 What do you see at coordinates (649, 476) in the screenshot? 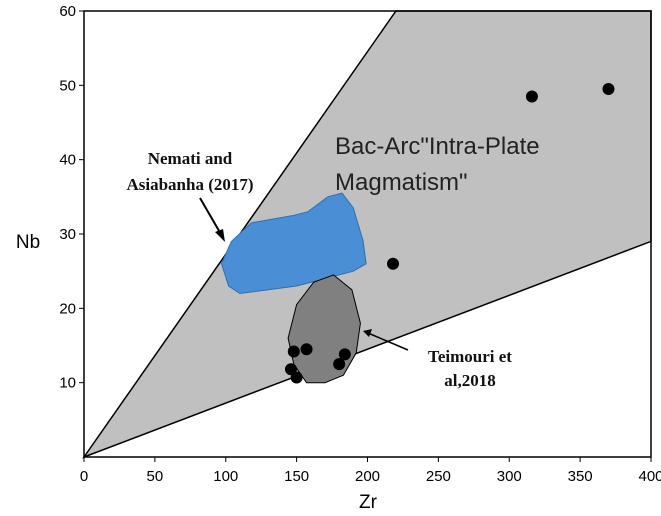
I see `x-tick-label: 400` at bounding box center [649, 476].